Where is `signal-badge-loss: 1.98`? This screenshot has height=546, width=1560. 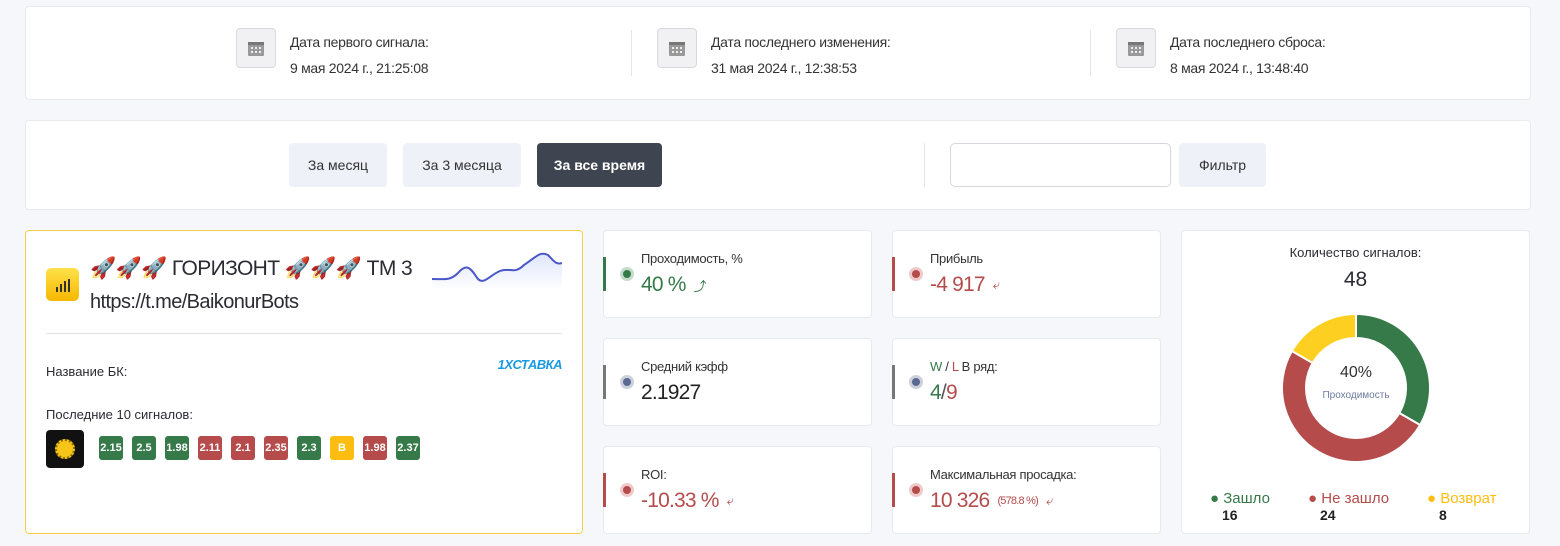 signal-badge-loss: 1.98 is located at coordinates (375, 448).